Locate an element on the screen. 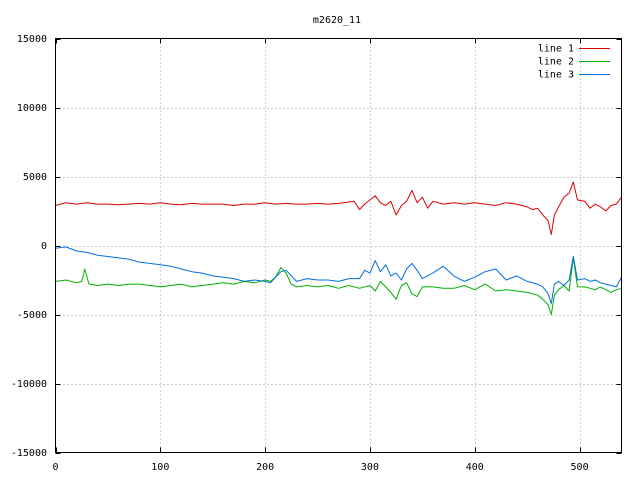 The width and height of the screenshot is (640, 480). x-tick-label: 400 is located at coordinates (475, 467).